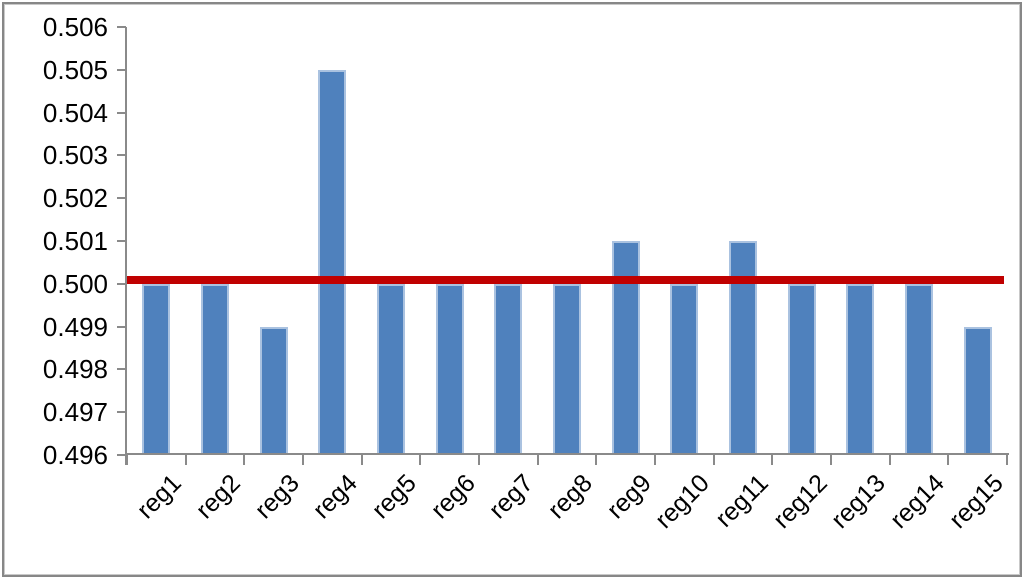  Describe the element at coordinates (511, 497) in the screenshot. I see `x-axis-tick-label: reg7` at that location.